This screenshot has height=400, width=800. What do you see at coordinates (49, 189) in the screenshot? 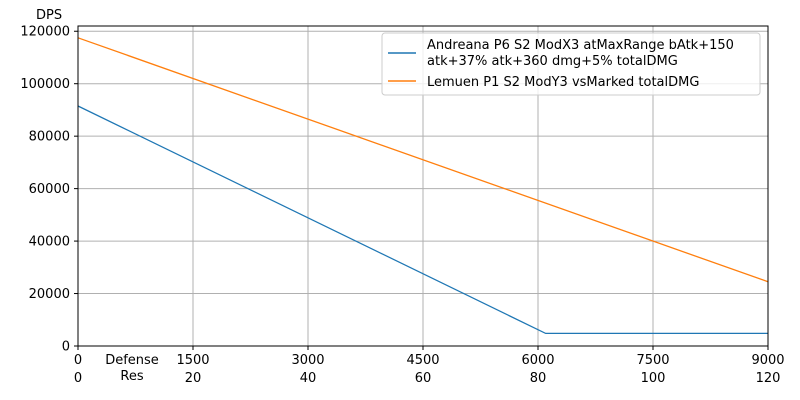
I see `y-tick-label: 60000` at bounding box center [49, 189].